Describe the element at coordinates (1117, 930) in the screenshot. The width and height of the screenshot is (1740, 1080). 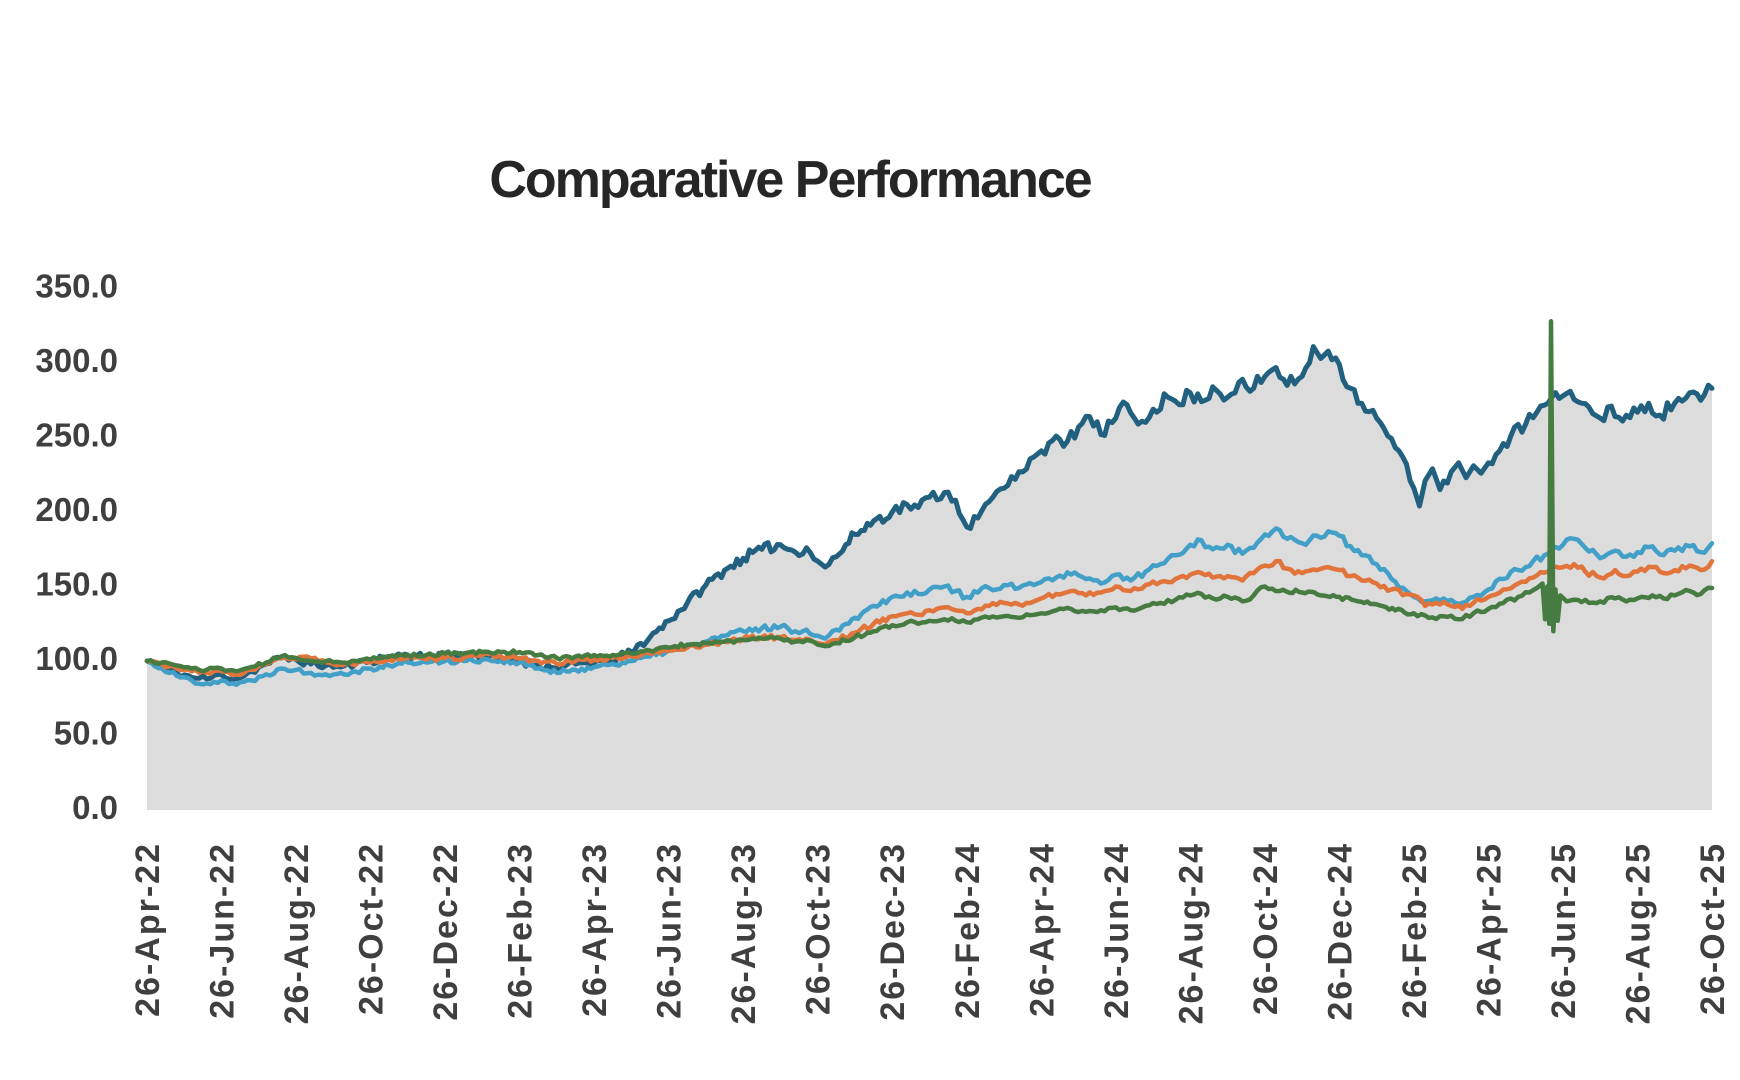
I see `x-tick-label: 26-Jun-24` at that location.